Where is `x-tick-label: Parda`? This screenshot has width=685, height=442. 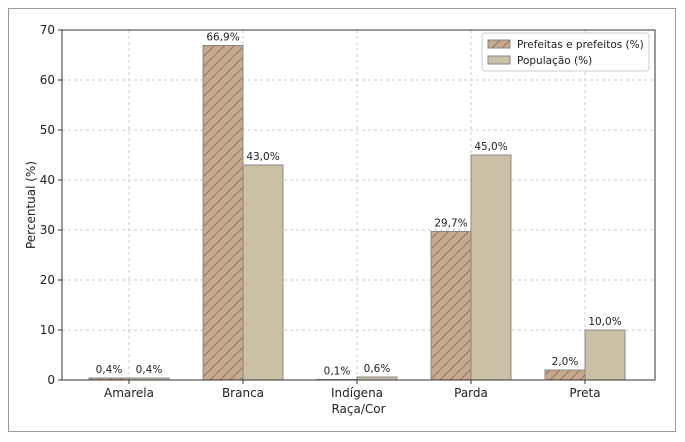
x-tick-label: Parda is located at coordinates (471, 393).